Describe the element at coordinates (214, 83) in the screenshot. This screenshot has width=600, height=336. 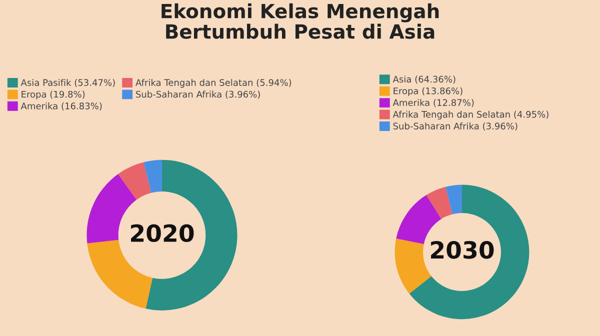
I see `legend-label: Afrika Tengah dan Selatan (5.94%)` at that location.